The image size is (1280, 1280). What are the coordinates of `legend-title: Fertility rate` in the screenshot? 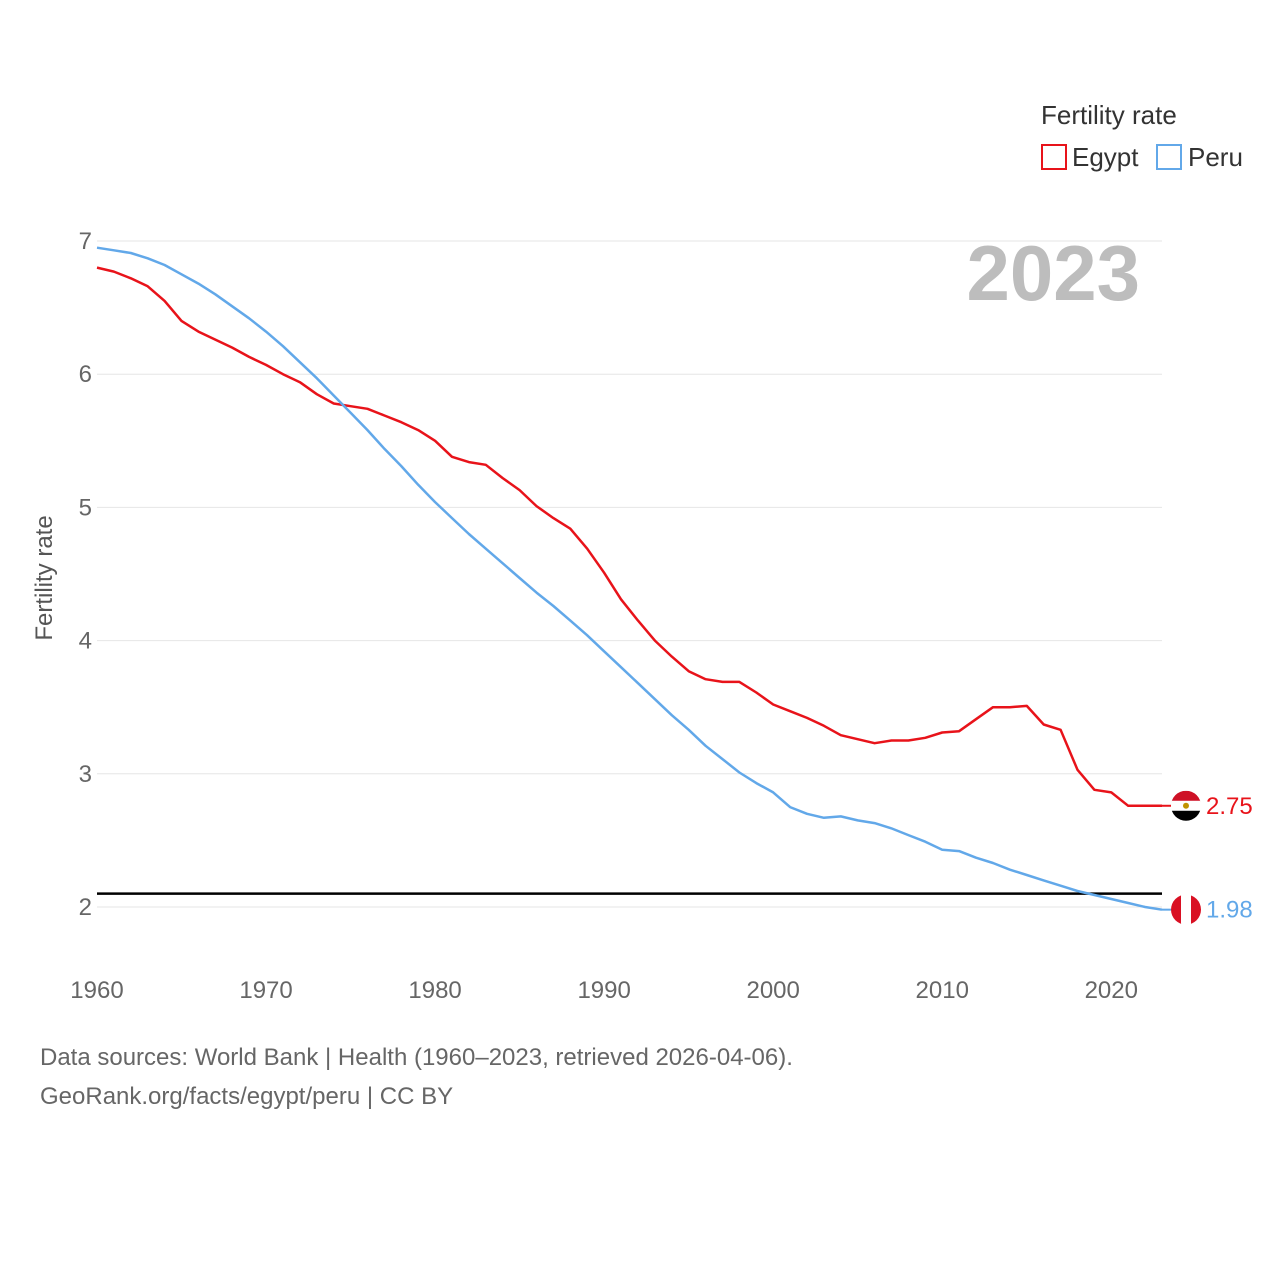 It's located at (1109, 115).